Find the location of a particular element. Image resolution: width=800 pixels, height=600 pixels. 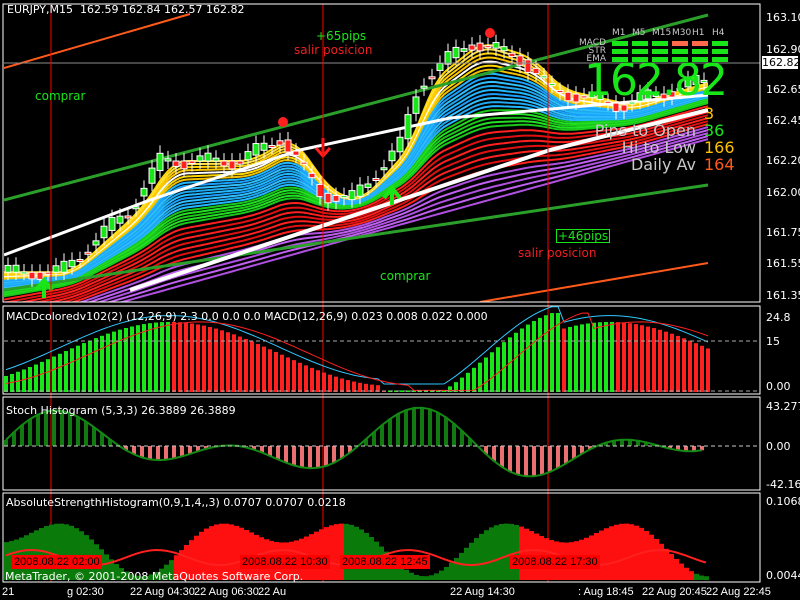

price-axis-label: 162.90 is located at coordinates (783, 49).